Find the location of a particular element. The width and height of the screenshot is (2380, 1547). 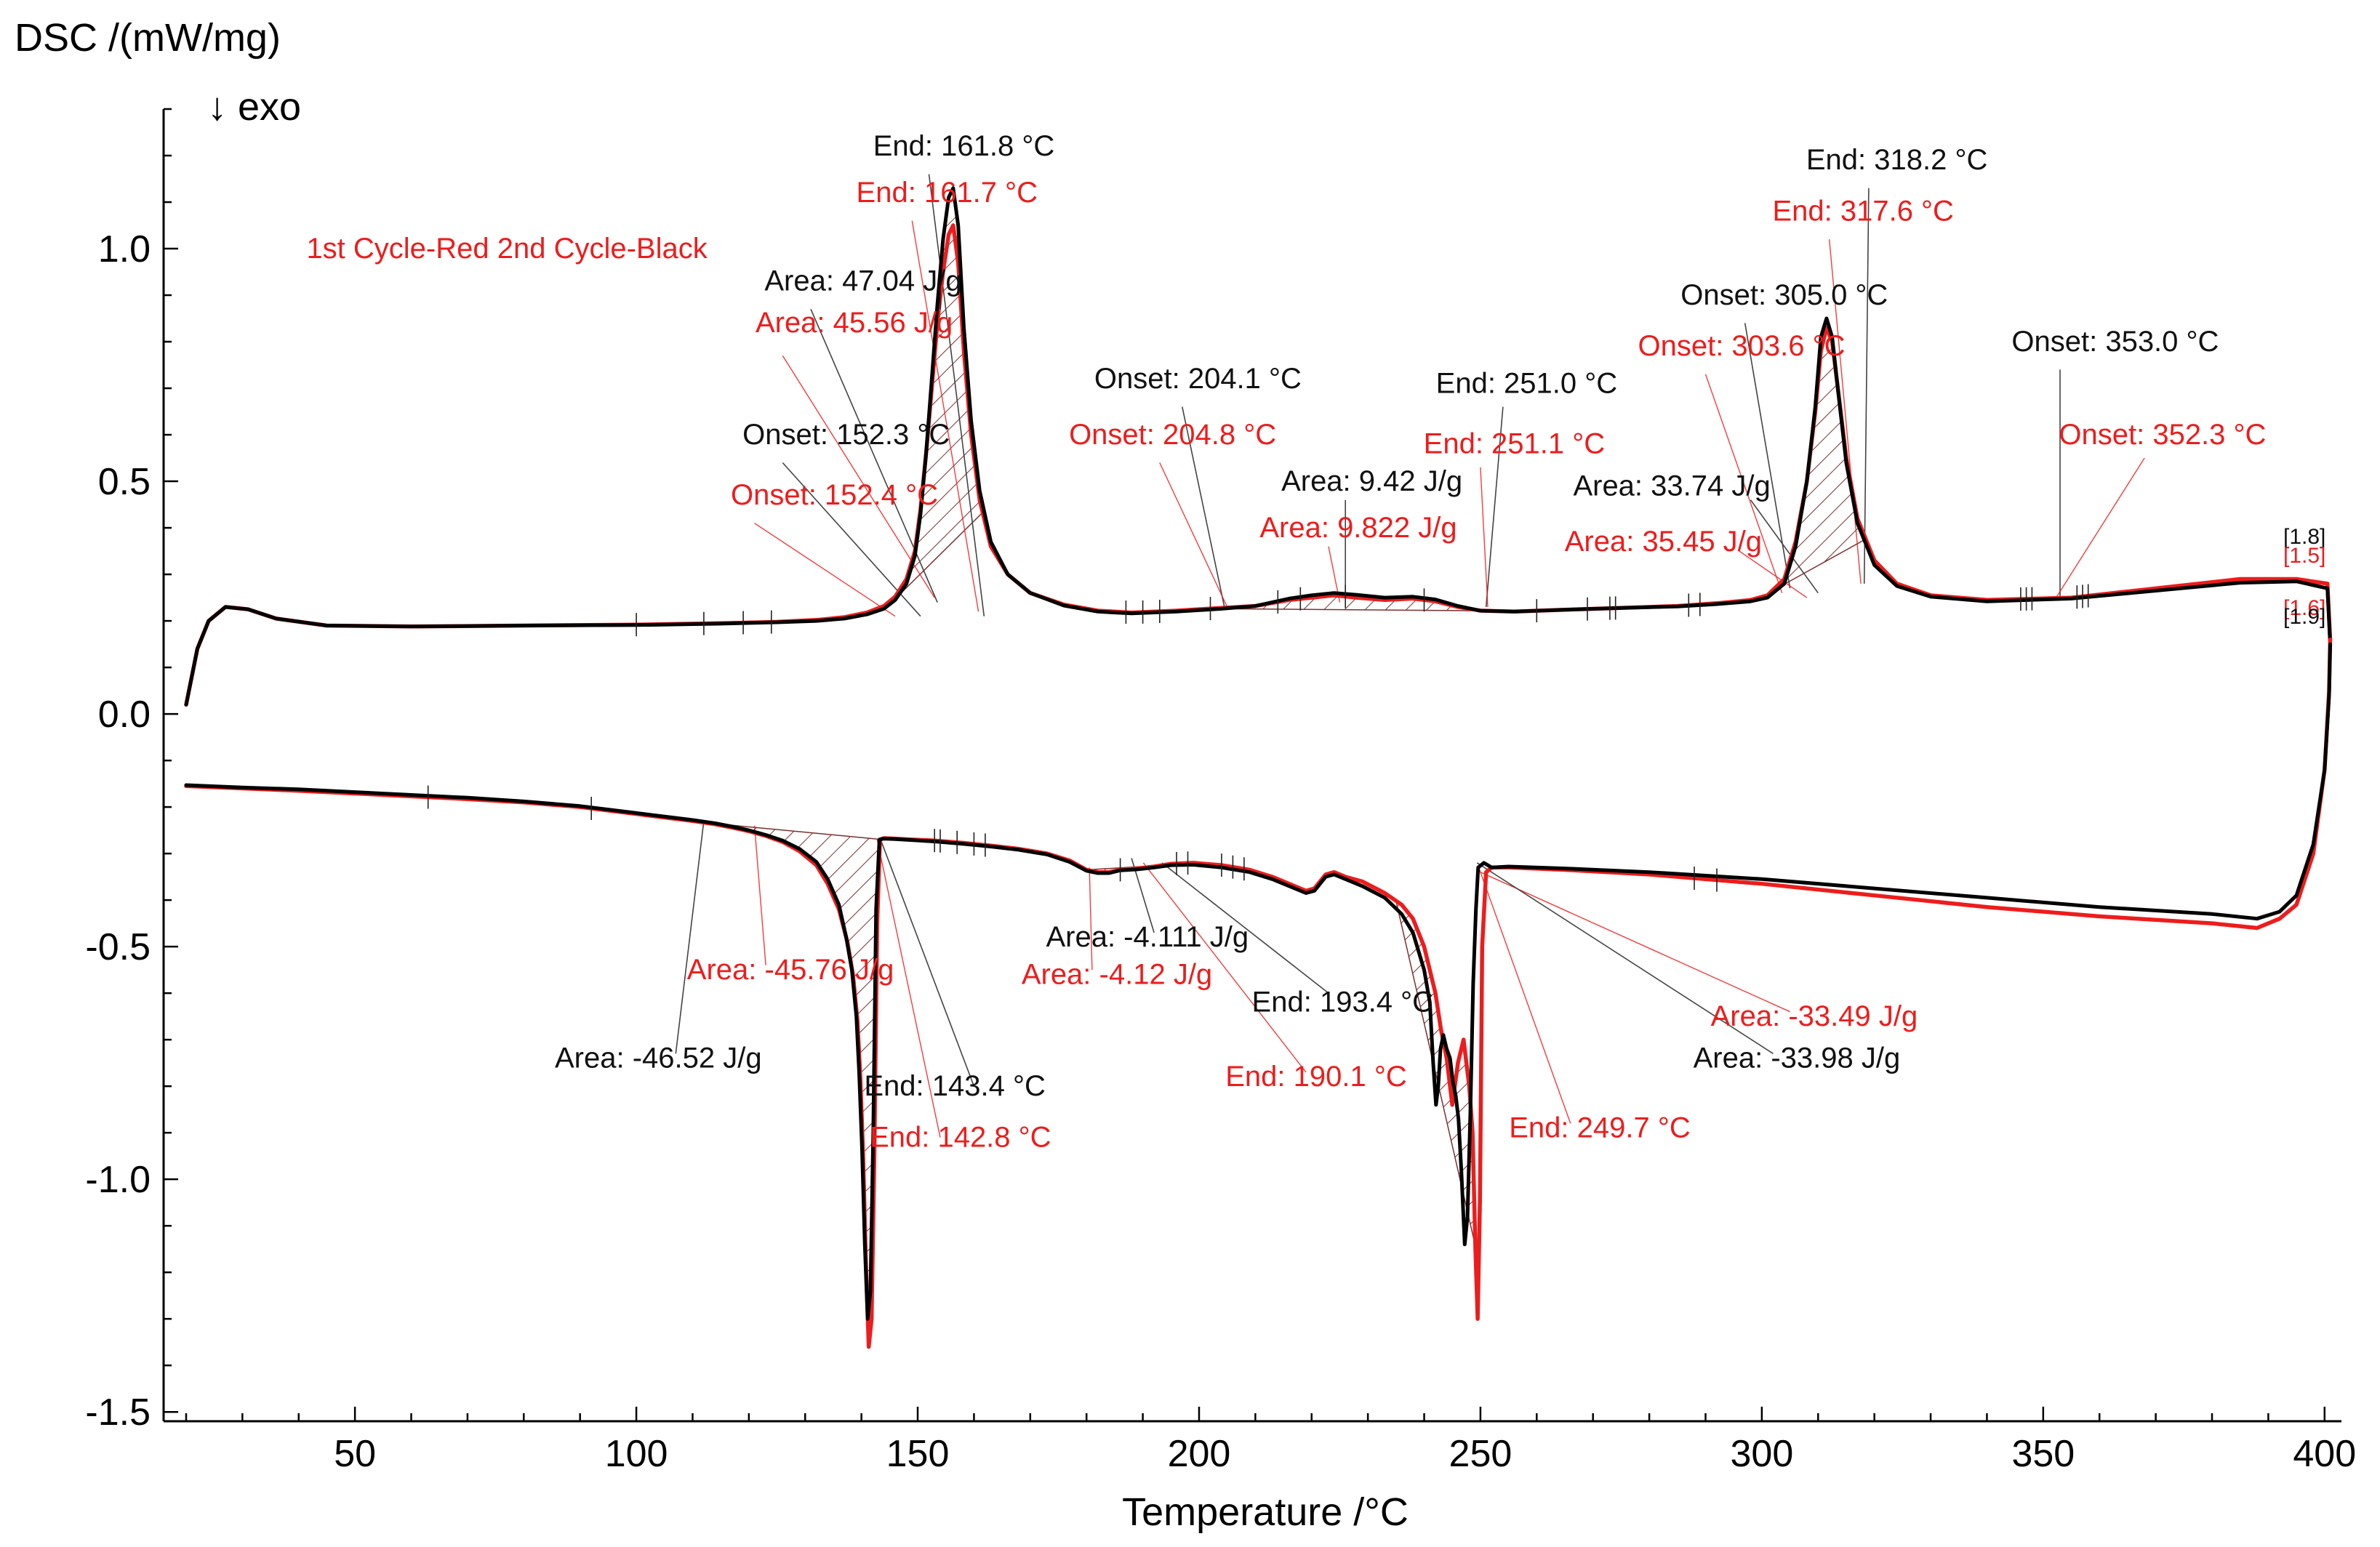

exo-direction-label: ↓ exo is located at coordinates (254, 107).